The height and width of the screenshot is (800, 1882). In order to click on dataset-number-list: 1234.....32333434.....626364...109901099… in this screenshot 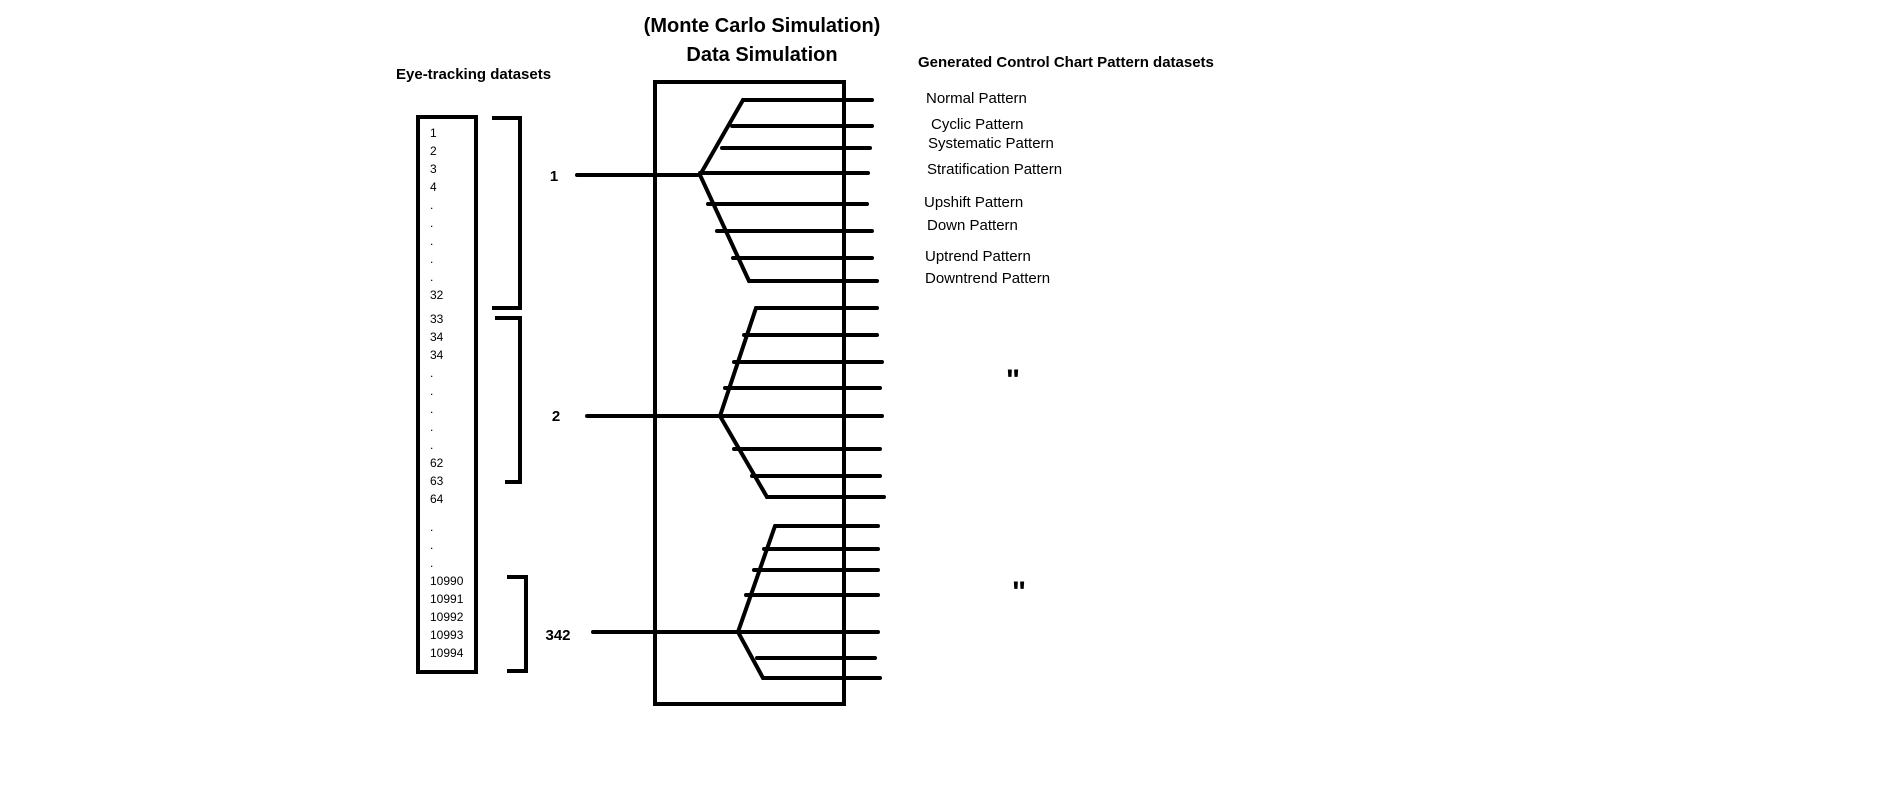, I will do `click(447, 393)`.